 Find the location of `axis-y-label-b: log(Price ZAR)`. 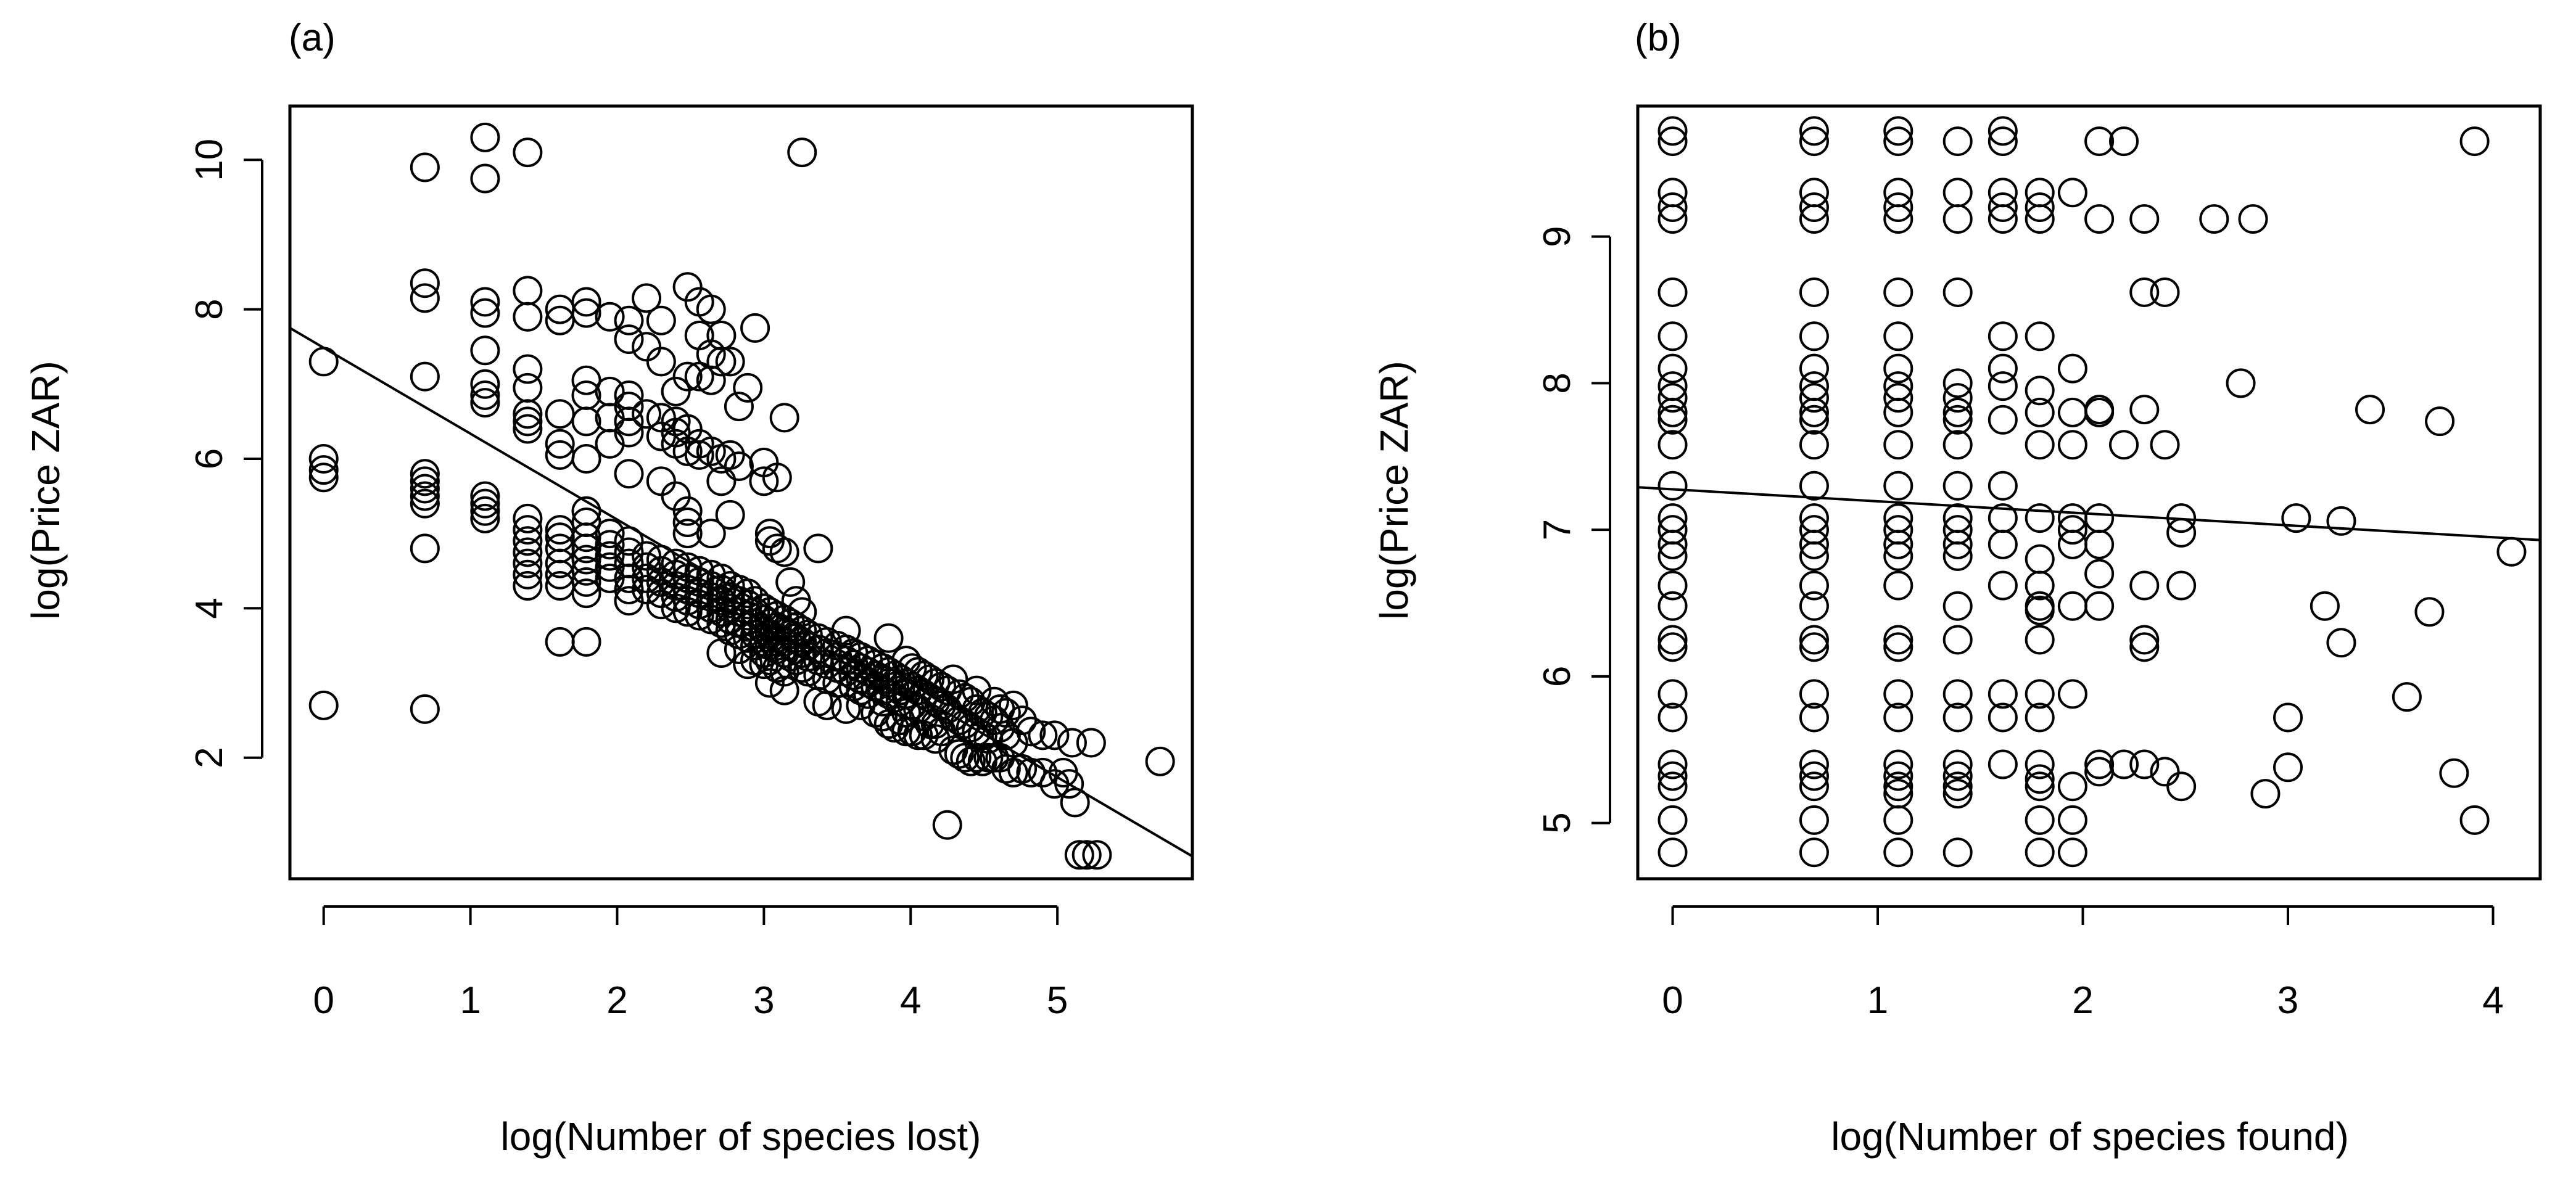

axis-y-label-b: log(Price ZAR) is located at coordinates (1394, 491).